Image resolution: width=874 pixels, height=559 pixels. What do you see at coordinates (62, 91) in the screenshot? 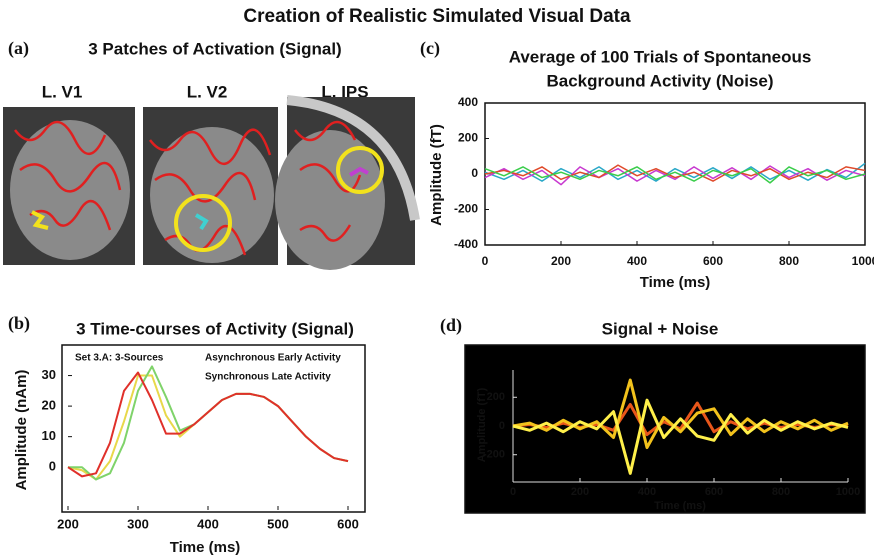
I see `image-label: L. V1` at bounding box center [62, 91].